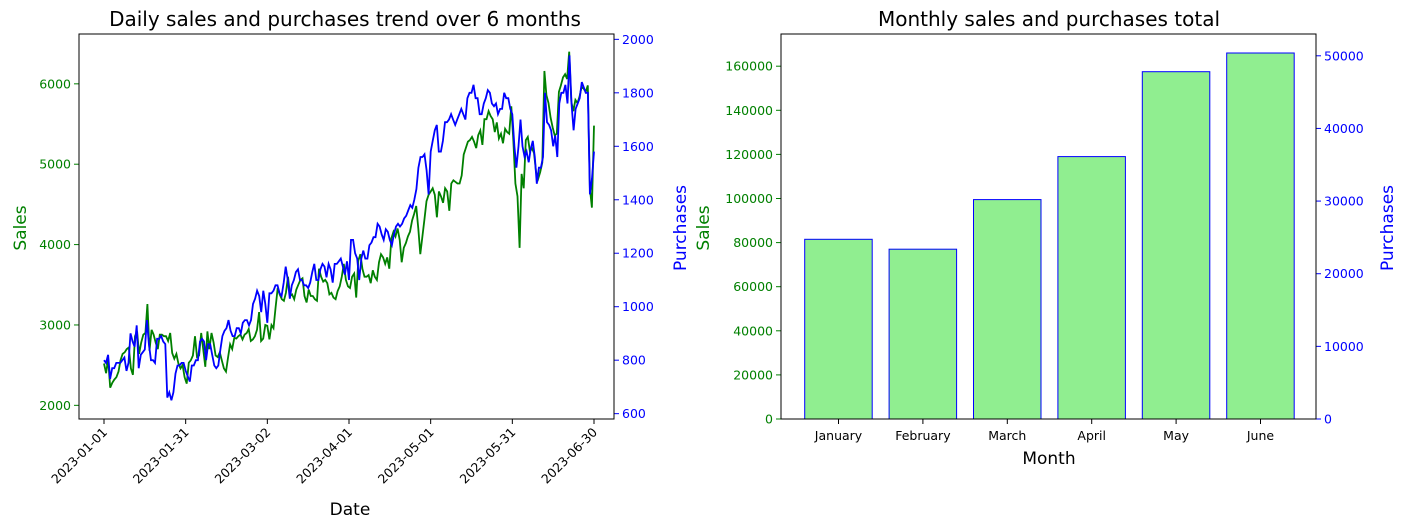  Describe the element at coordinates (638, 146) in the screenshot. I see `purchases-tick-label: 1600` at that location.